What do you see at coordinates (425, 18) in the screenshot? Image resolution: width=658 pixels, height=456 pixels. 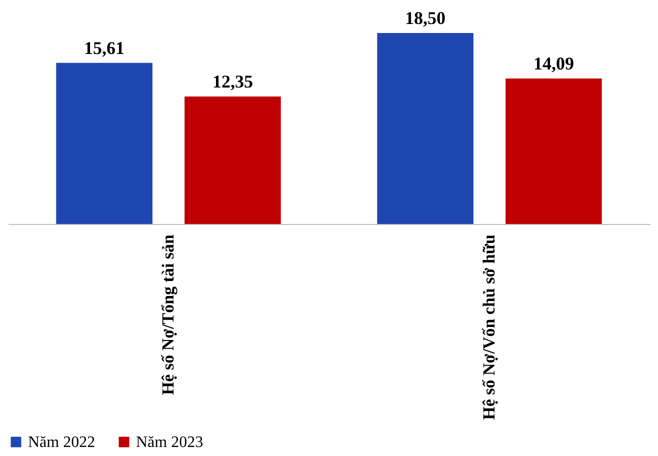 I see `data-label: 18,50` at bounding box center [425, 18].